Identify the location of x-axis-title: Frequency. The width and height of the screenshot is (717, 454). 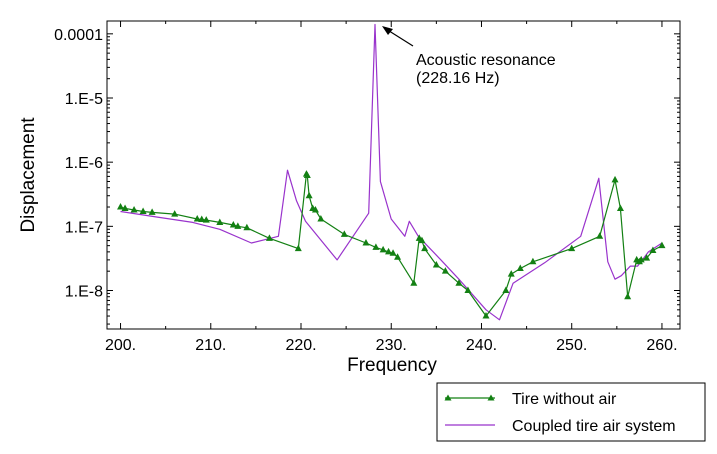
(392, 365).